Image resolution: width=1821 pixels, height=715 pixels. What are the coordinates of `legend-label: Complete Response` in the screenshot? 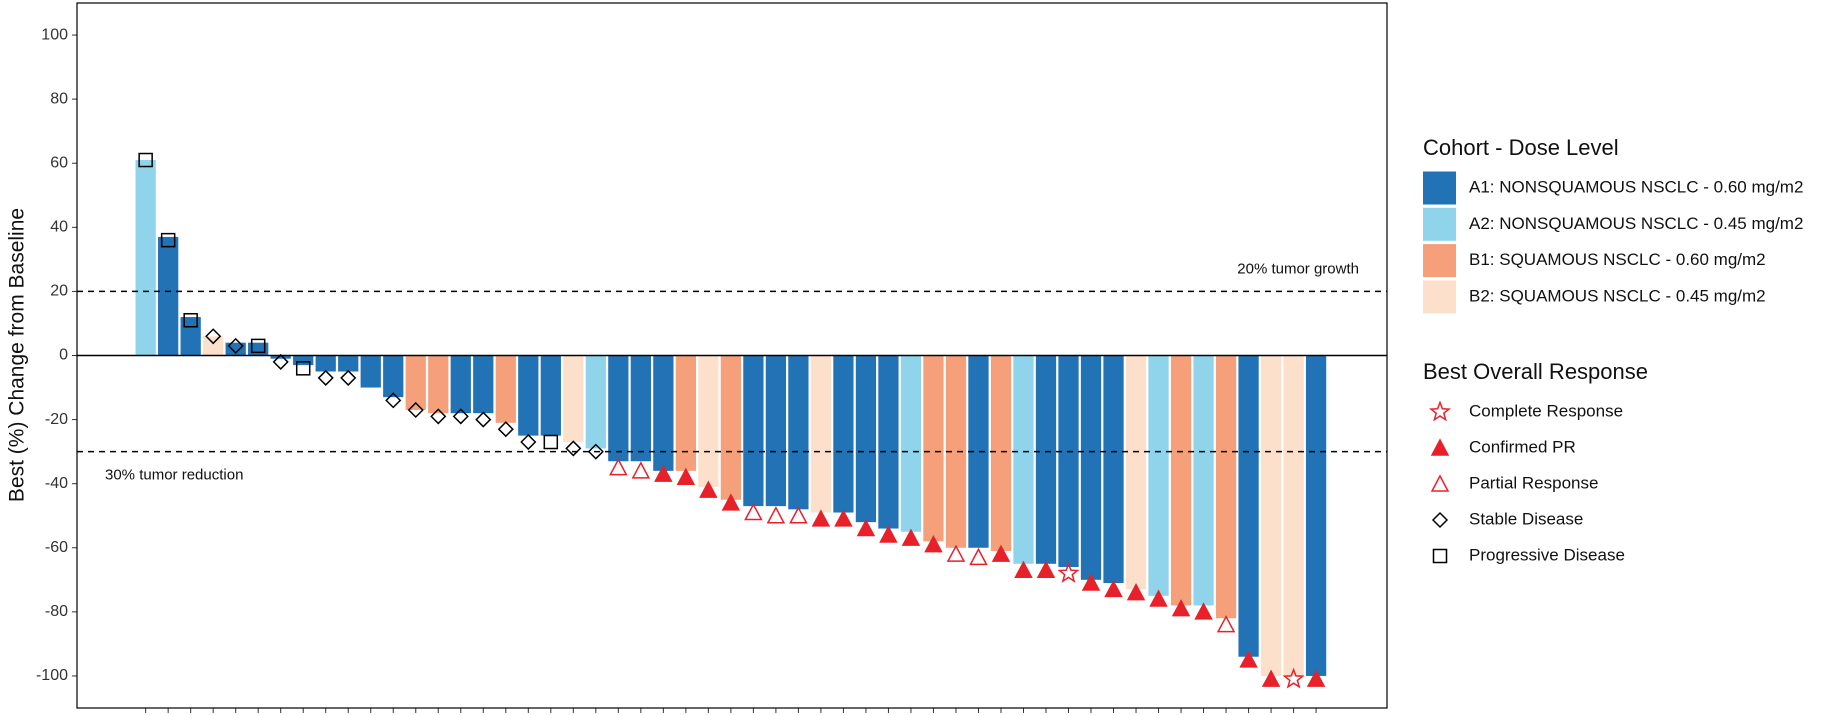 It's located at (1546, 410).